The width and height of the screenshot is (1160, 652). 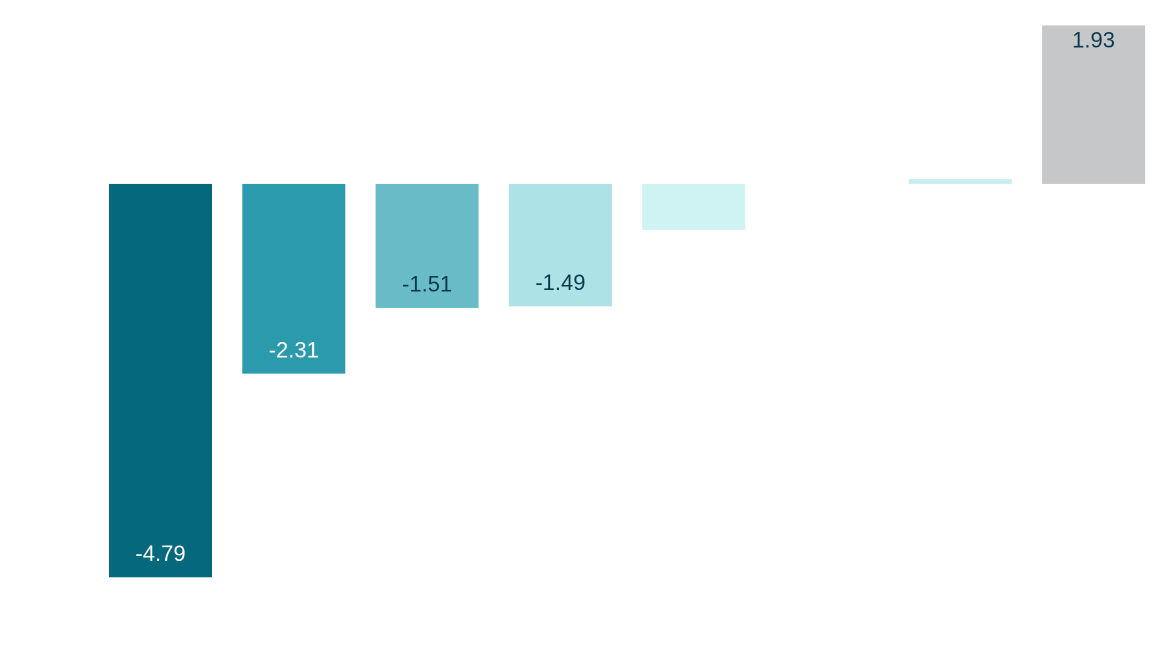 I want to click on value-label: -1.51, so click(x=427, y=284).